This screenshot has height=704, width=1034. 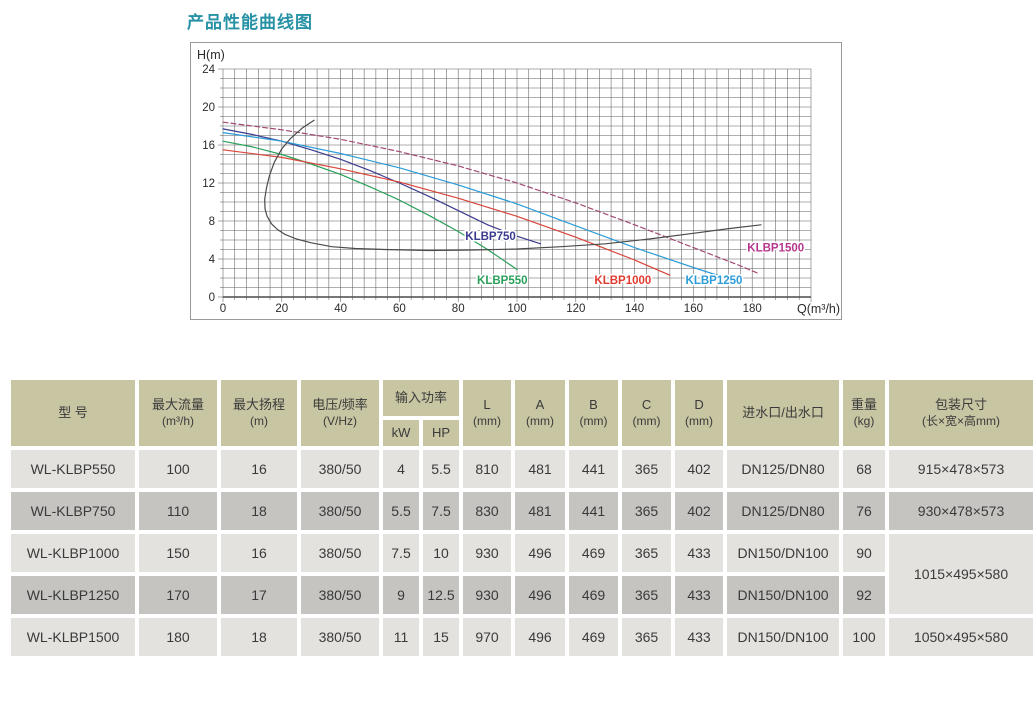 What do you see at coordinates (421, 398) in the screenshot?
I see `col-header-power: 输入功率` at bounding box center [421, 398].